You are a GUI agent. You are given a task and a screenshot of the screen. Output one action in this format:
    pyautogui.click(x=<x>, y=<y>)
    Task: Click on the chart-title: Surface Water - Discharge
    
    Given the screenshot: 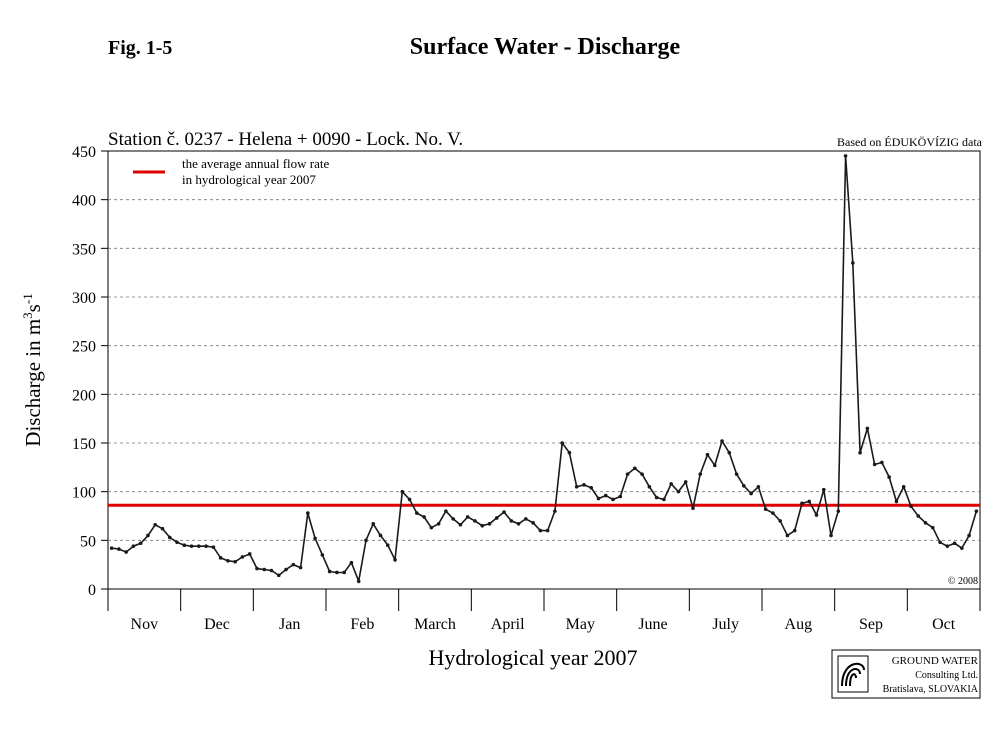 What is the action you would take?
    pyautogui.click(x=545, y=47)
    